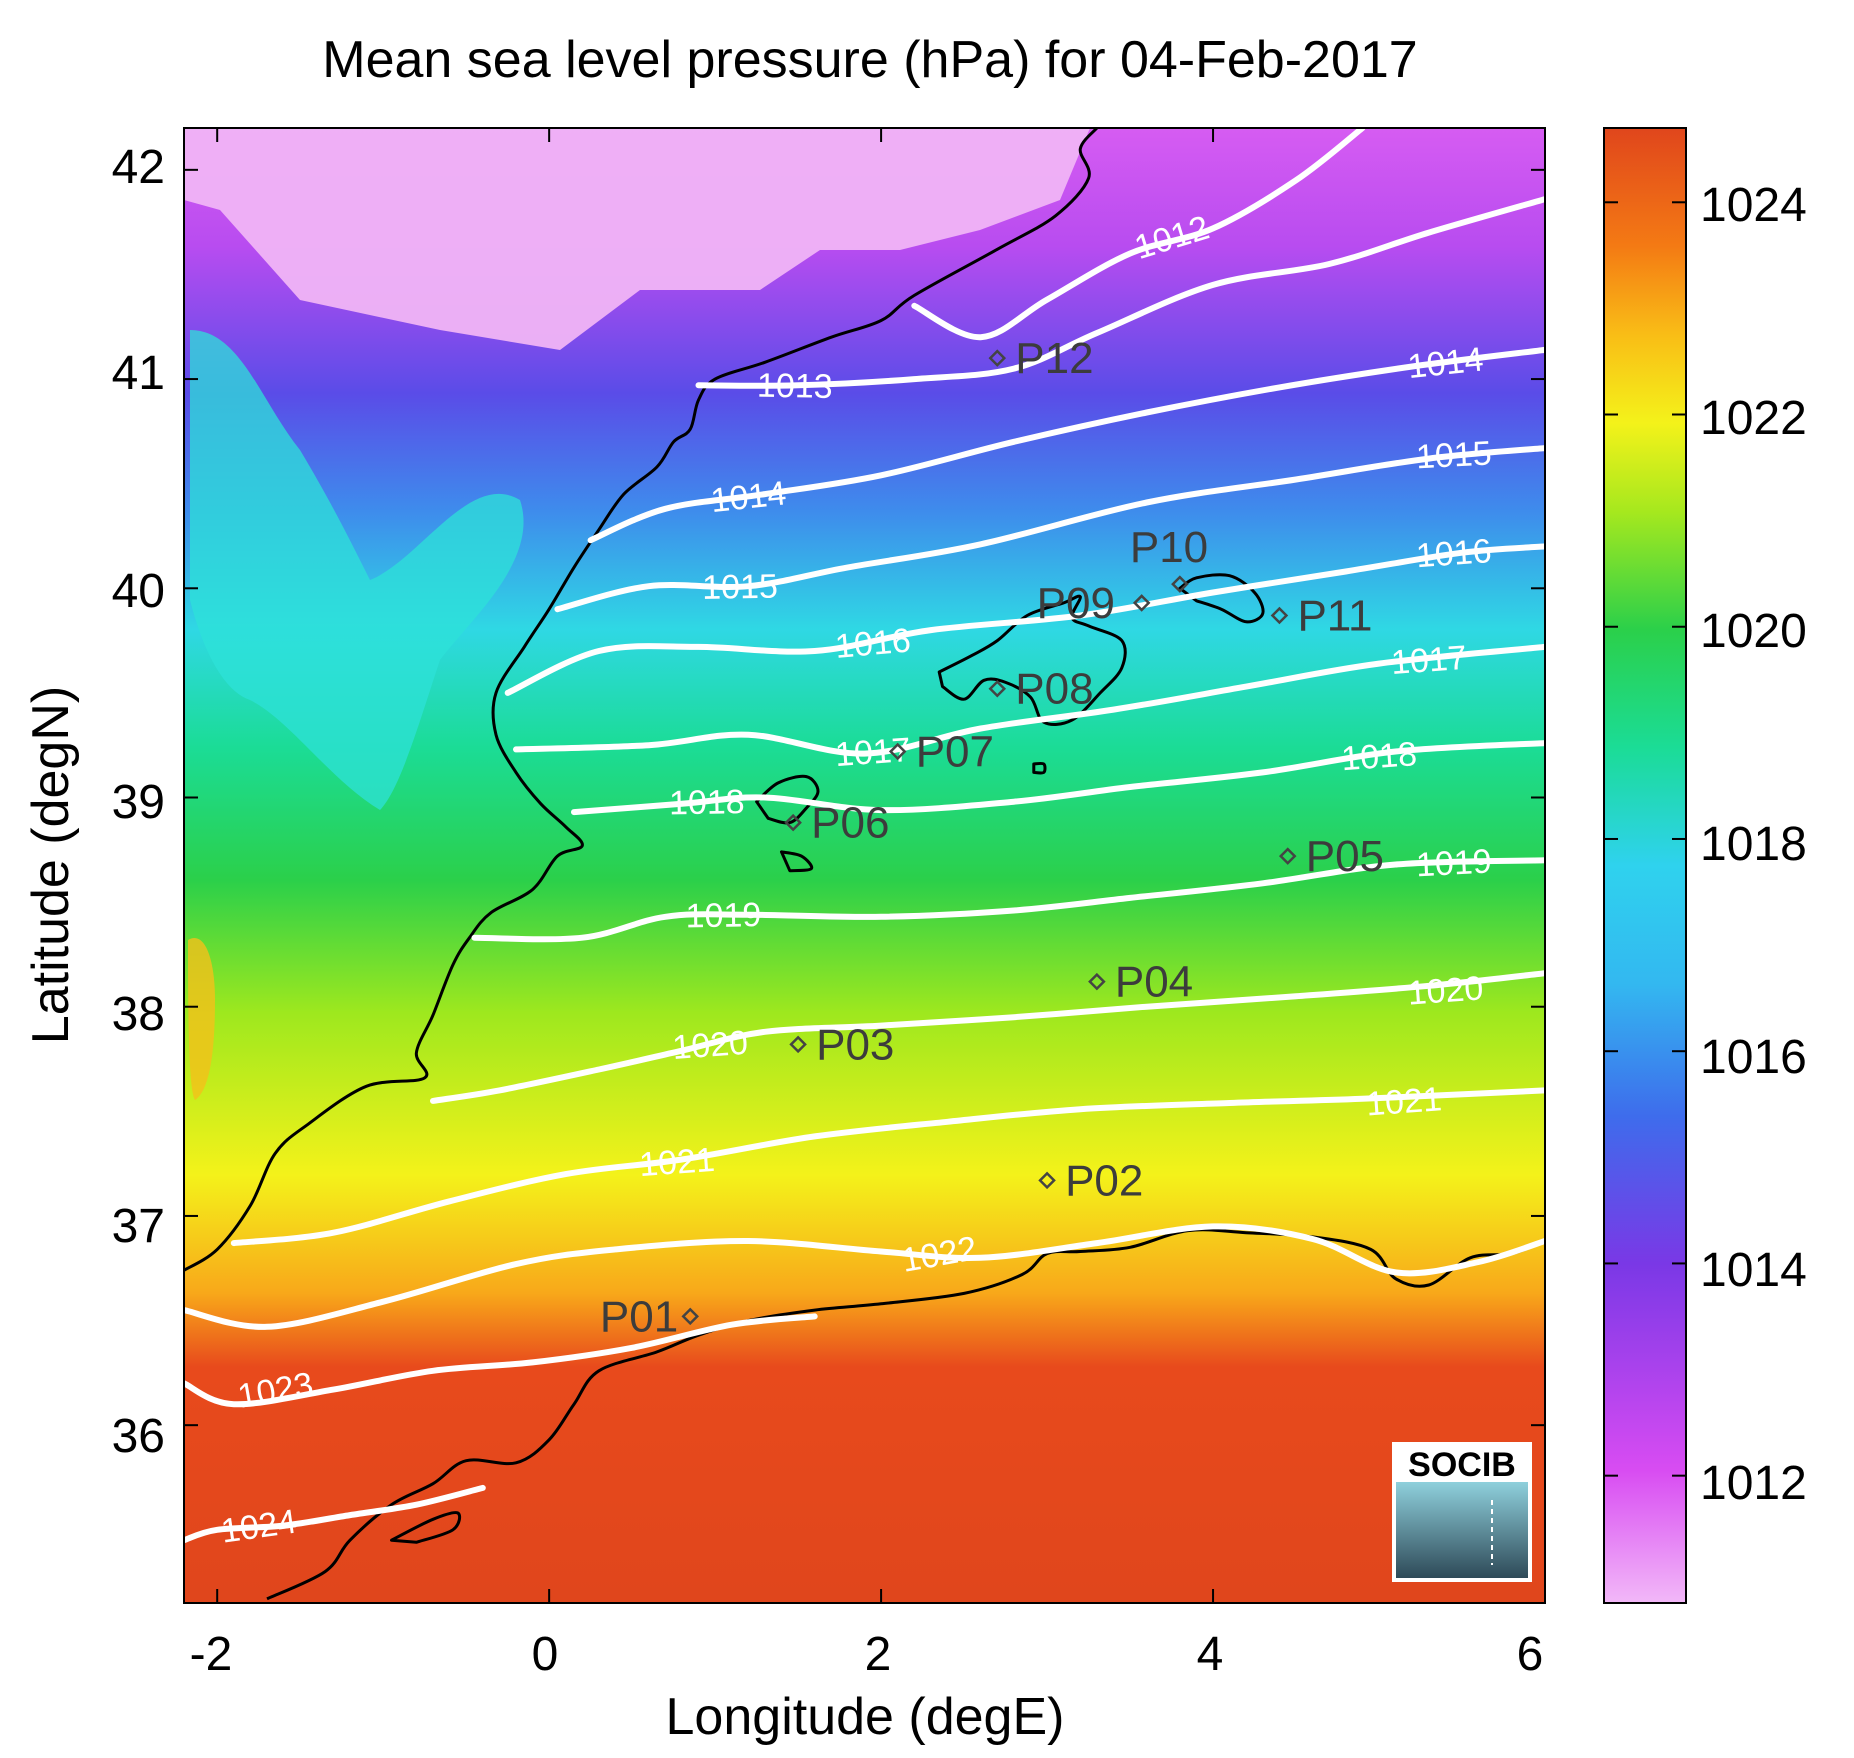 The width and height of the screenshot is (1854, 1758). What do you see at coordinates (211, 1654) in the screenshot?
I see `x-tick-label: -2` at bounding box center [211, 1654].